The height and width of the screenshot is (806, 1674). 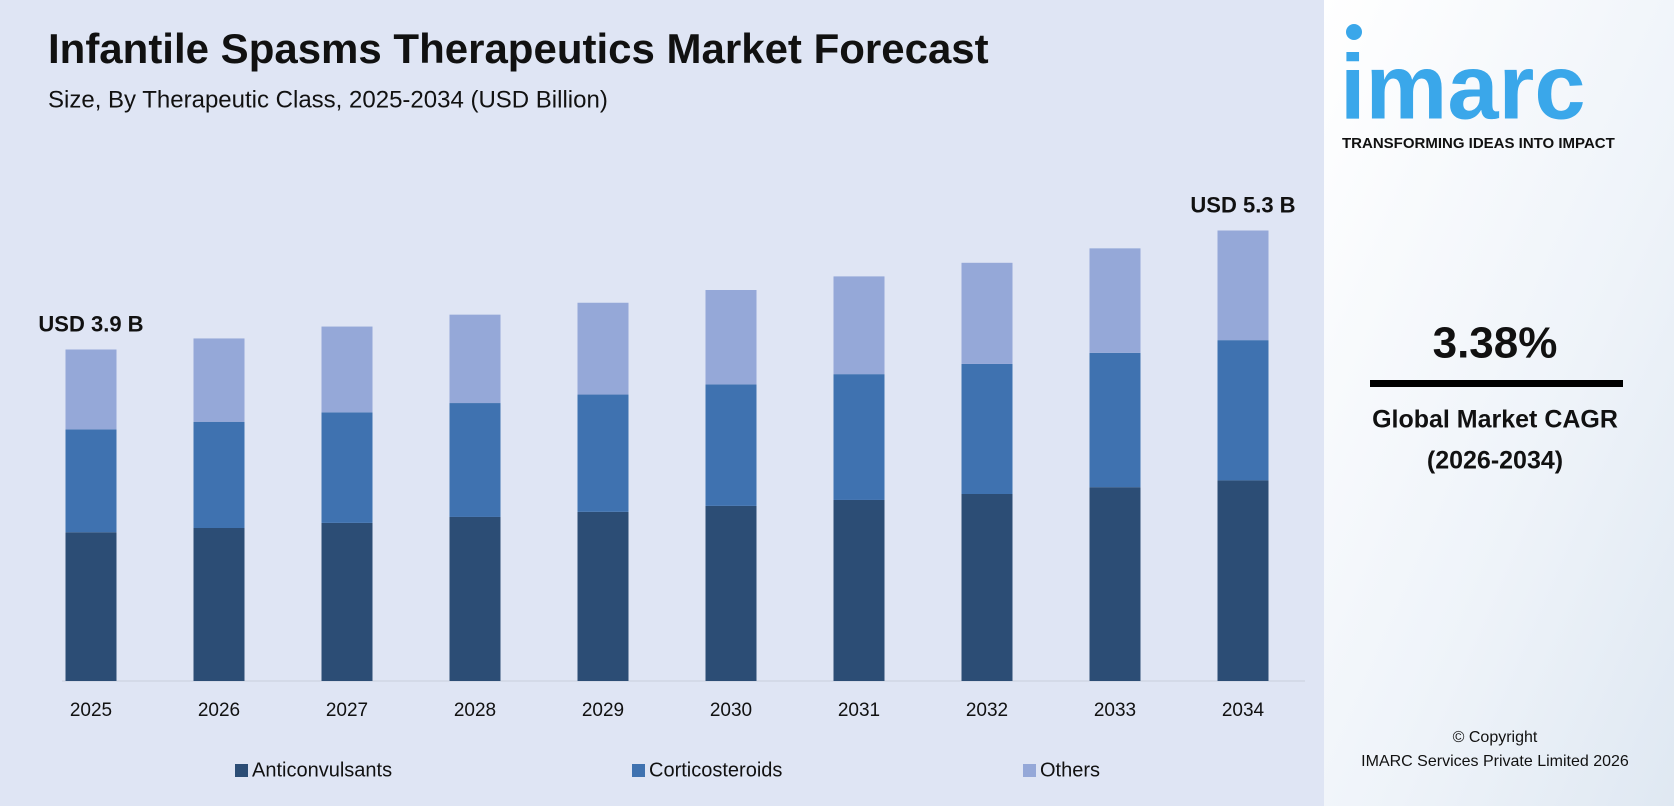 What do you see at coordinates (987, 710) in the screenshot?
I see `x-tick-label: 2032` at bounding box center [987, 710].